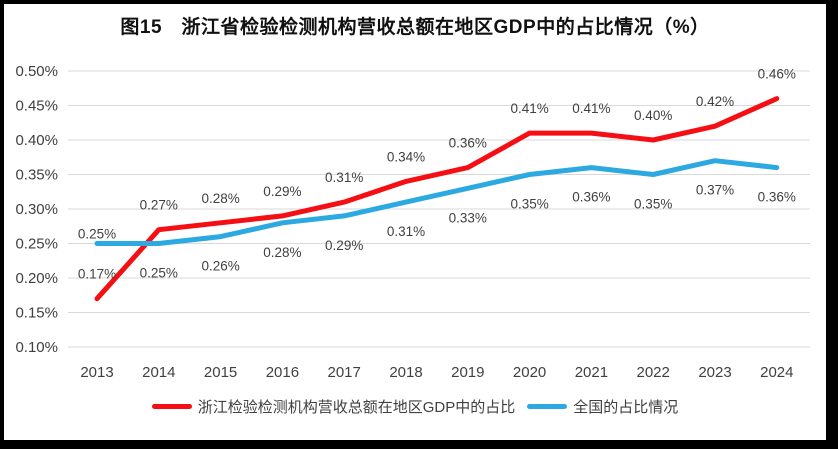 The image size is (838, 449). I want to click on point-label: 0.27%, so click(159, 205).